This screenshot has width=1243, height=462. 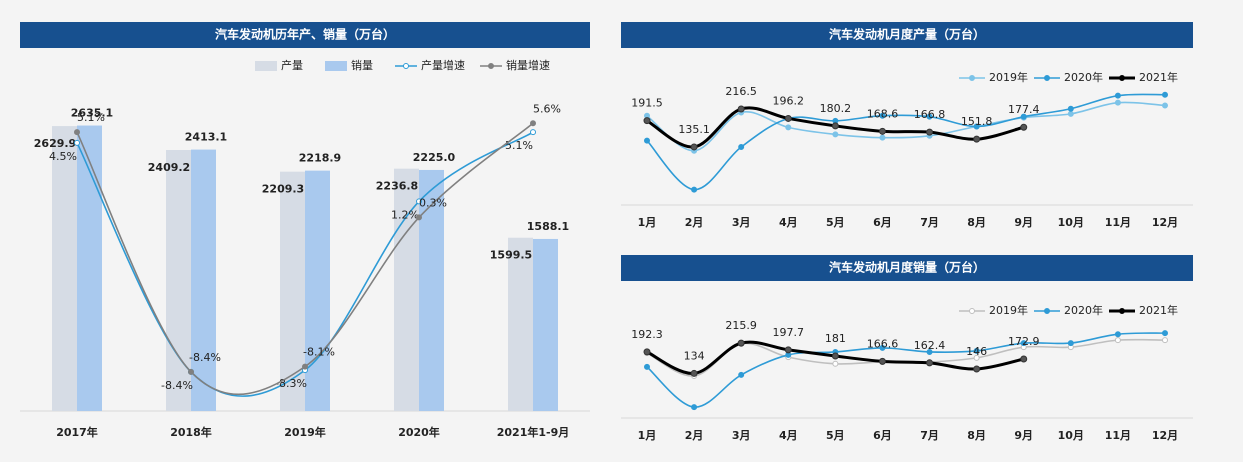 What do you see at coordinates (883, 113) in the screenshot?
I see `point-label: 168.6` at bounding box center [883, 113].